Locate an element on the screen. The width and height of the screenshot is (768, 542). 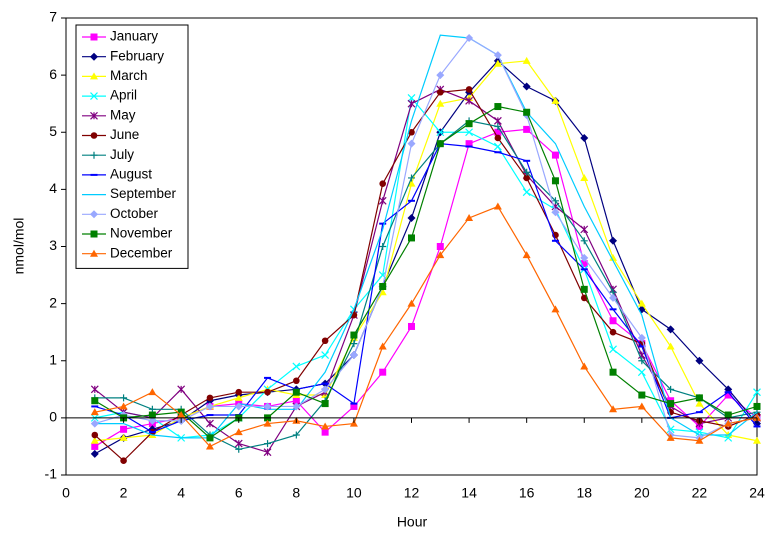
y-tick-label: 2 is located at coordinates (53, 302).